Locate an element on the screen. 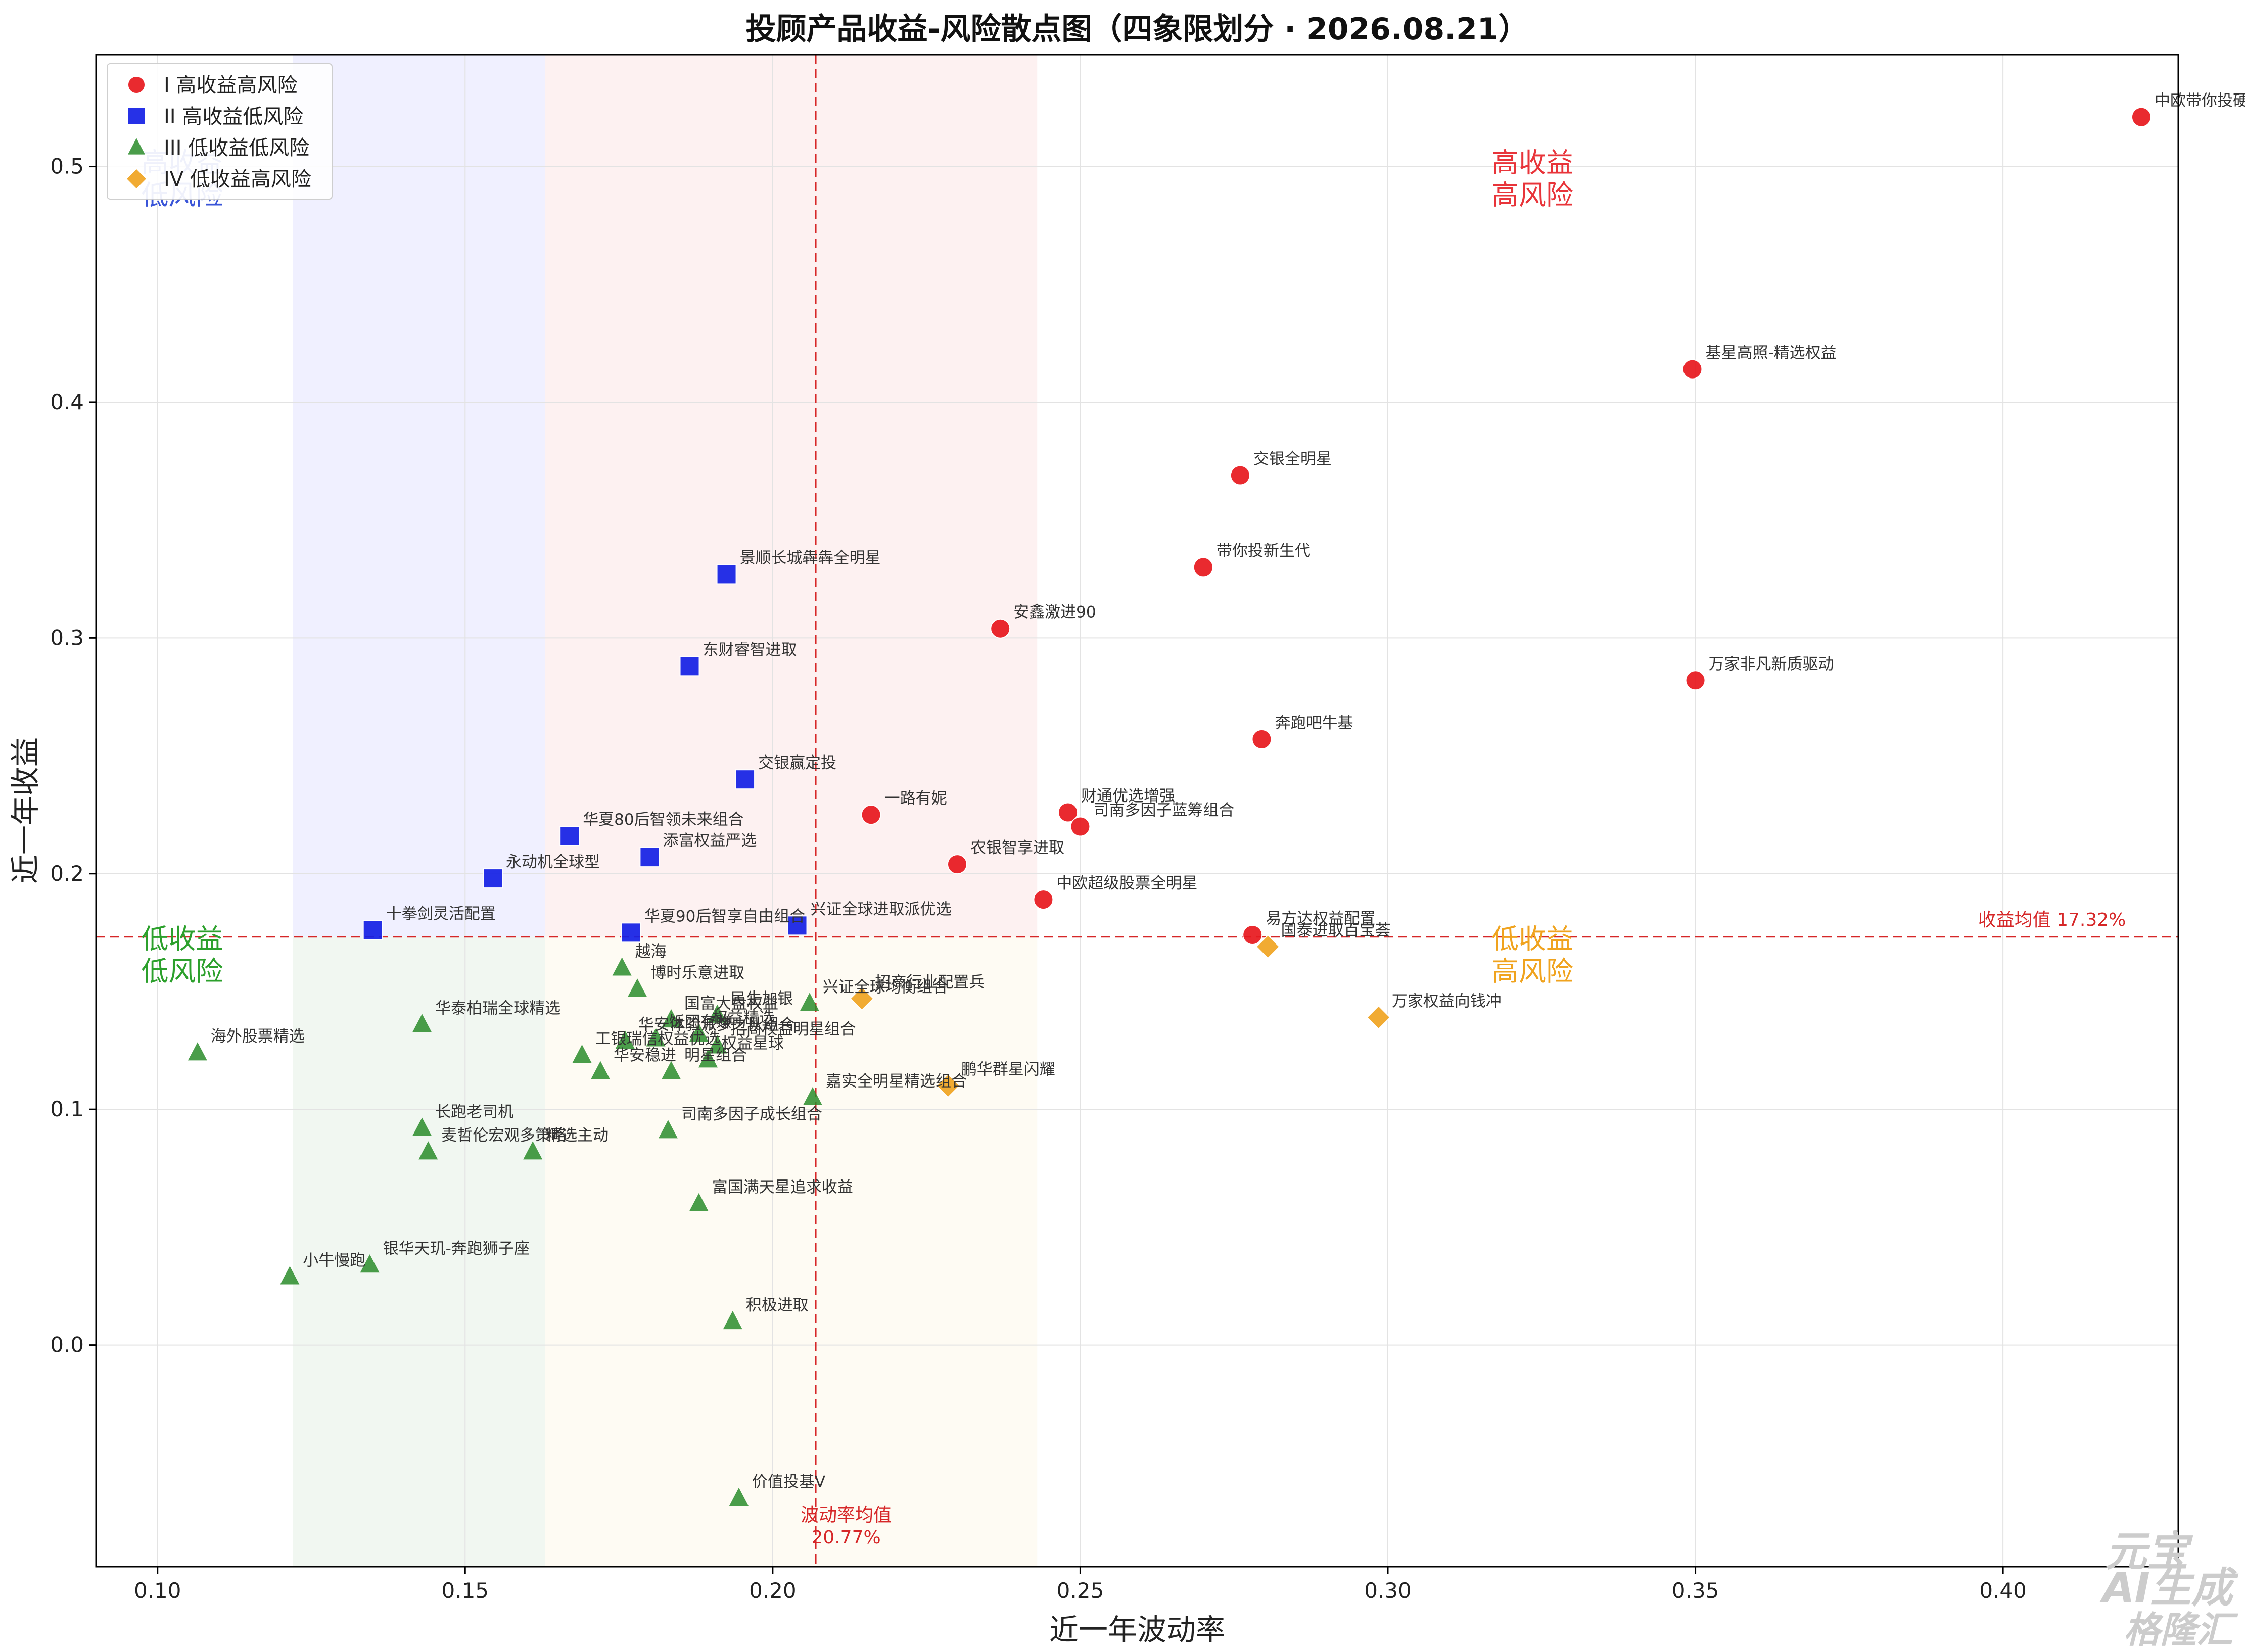 The height and width of the screenshot is (1652, 2245). quadrant-label: 低收益 is located at coordinates (1532, 939).